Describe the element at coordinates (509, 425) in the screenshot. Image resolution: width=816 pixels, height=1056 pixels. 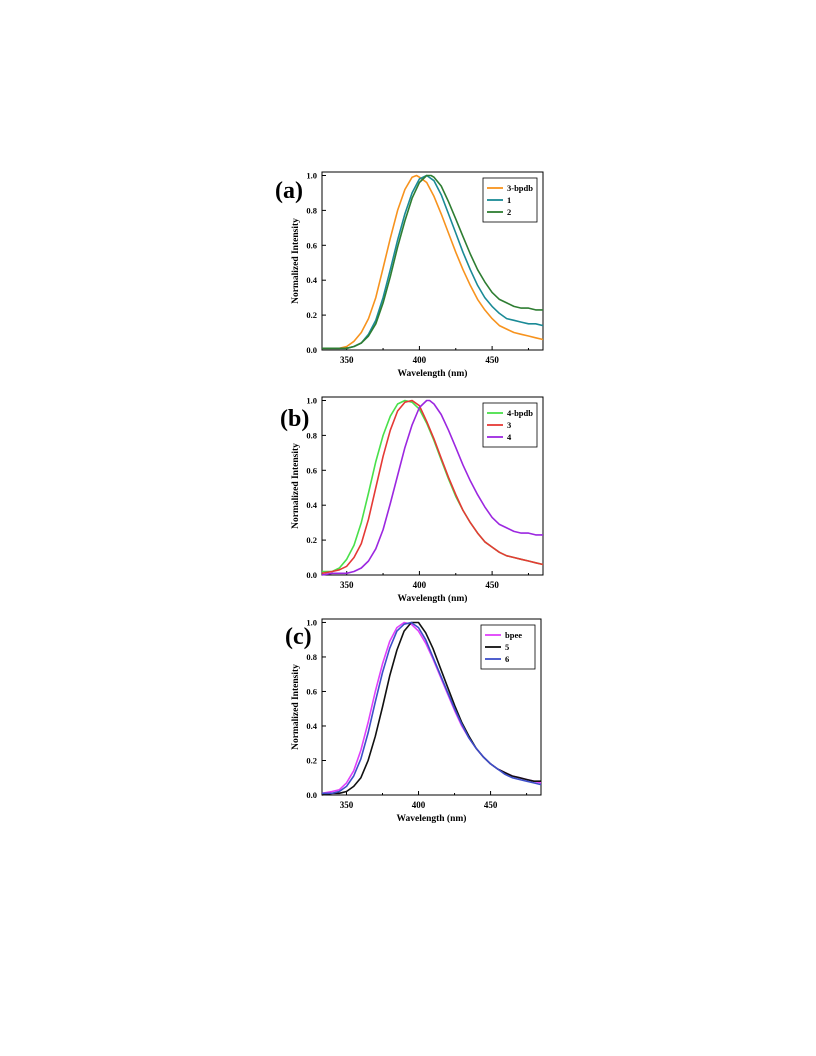
I see `legend-label-b-1: 3` at that location.